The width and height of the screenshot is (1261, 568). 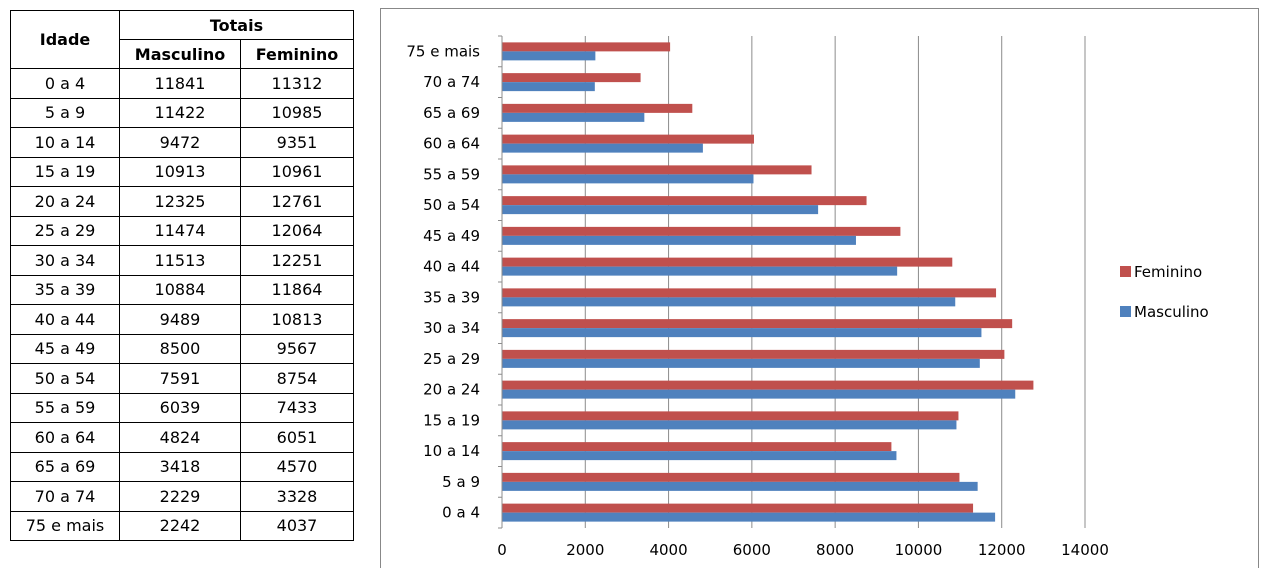 I want to click on male-cell: 9489, so click(x=180, y=319).